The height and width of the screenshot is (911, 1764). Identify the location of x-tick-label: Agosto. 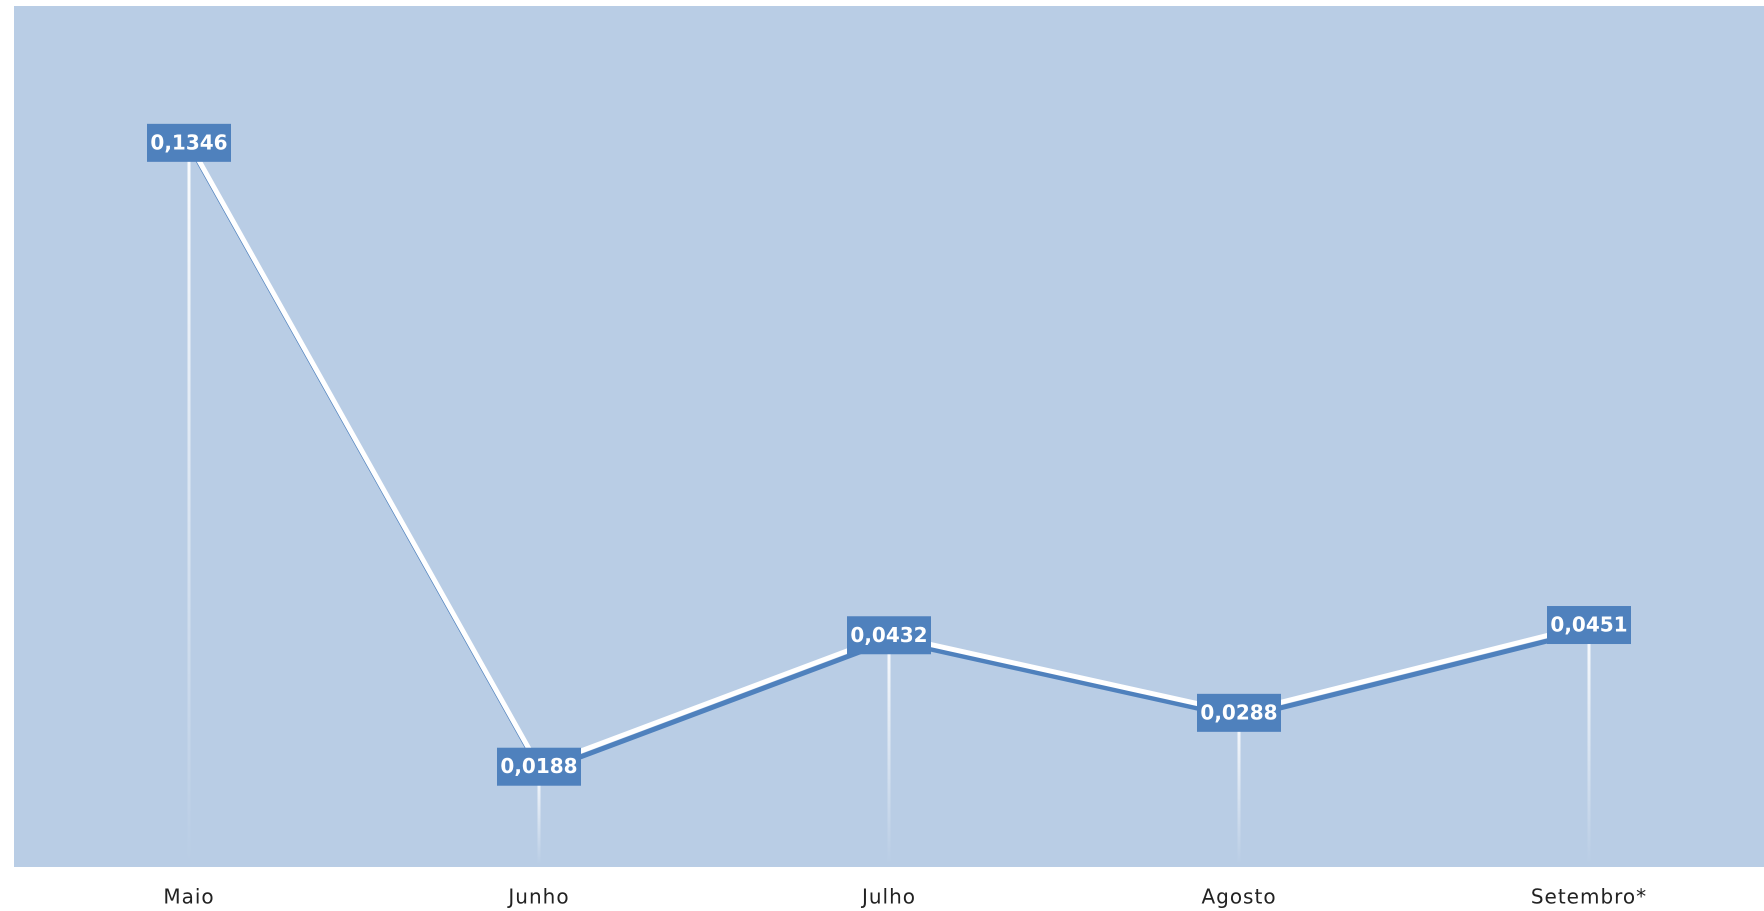
(1238, 897).